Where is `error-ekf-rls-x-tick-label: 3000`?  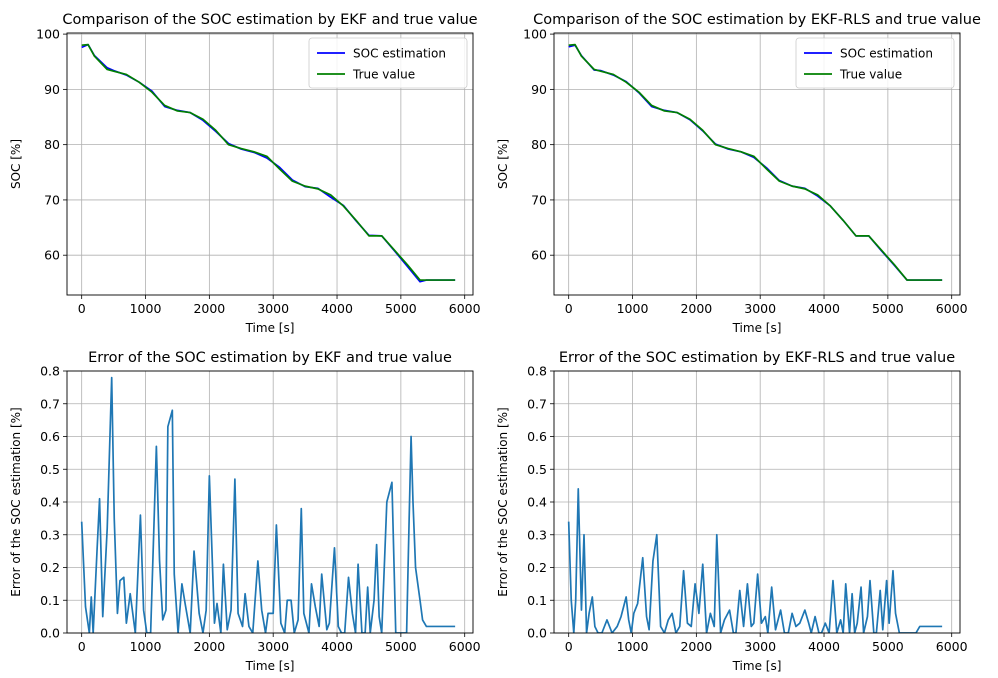
error-ekf-rls-x-tick-label: 3000 is located at coordinates (760, 646).